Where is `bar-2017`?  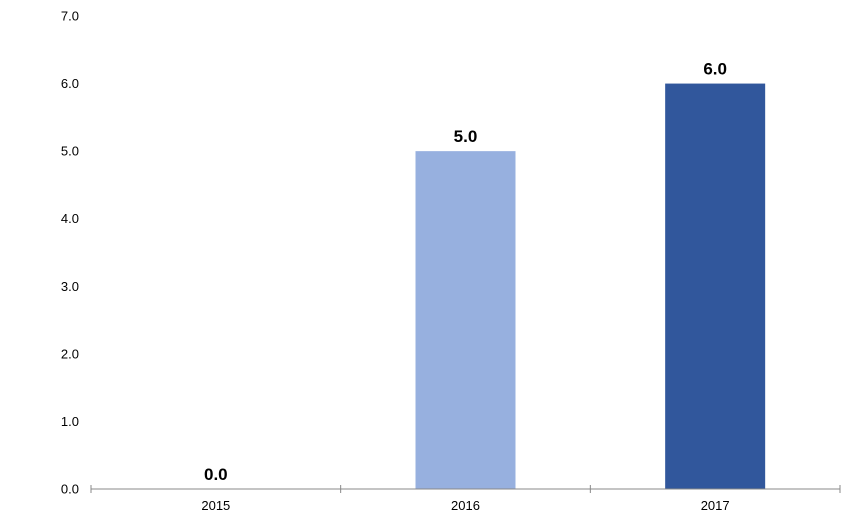
bar-2017 is located at coordinates (715, 286).